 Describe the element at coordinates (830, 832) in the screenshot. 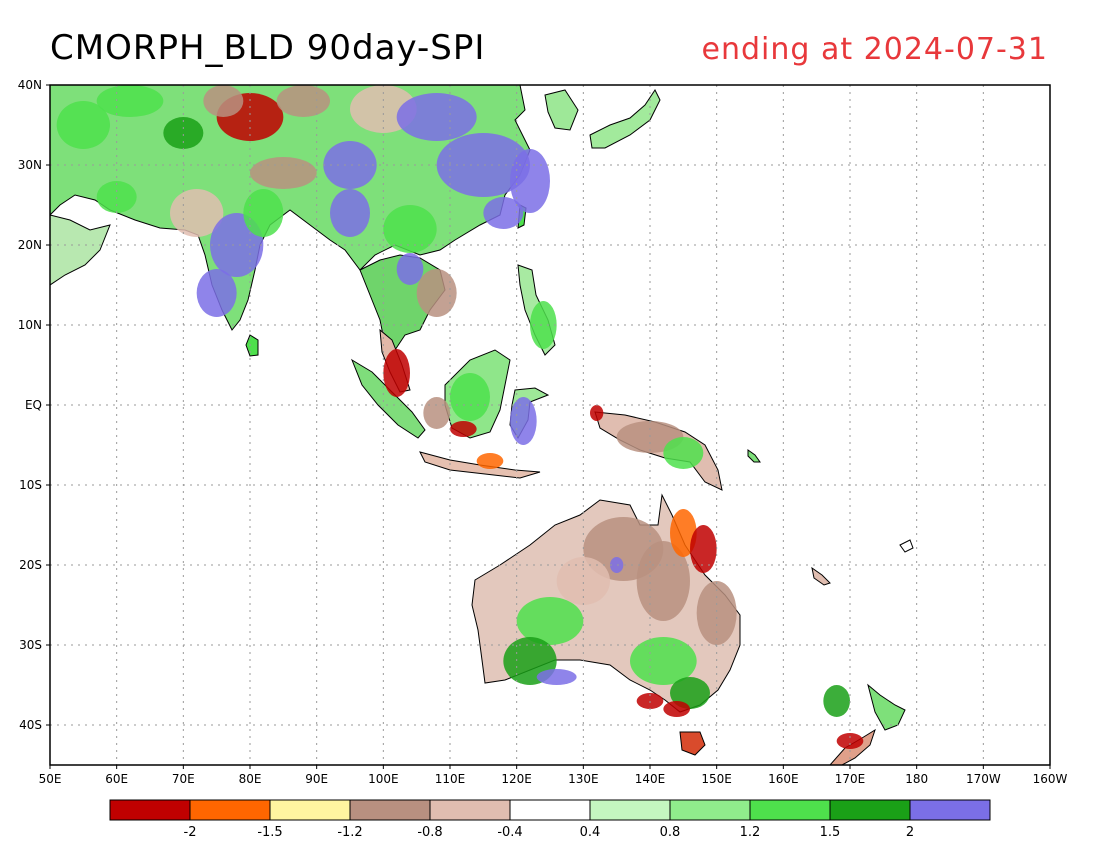

I see `colorbar-label: 1.5` at that location.